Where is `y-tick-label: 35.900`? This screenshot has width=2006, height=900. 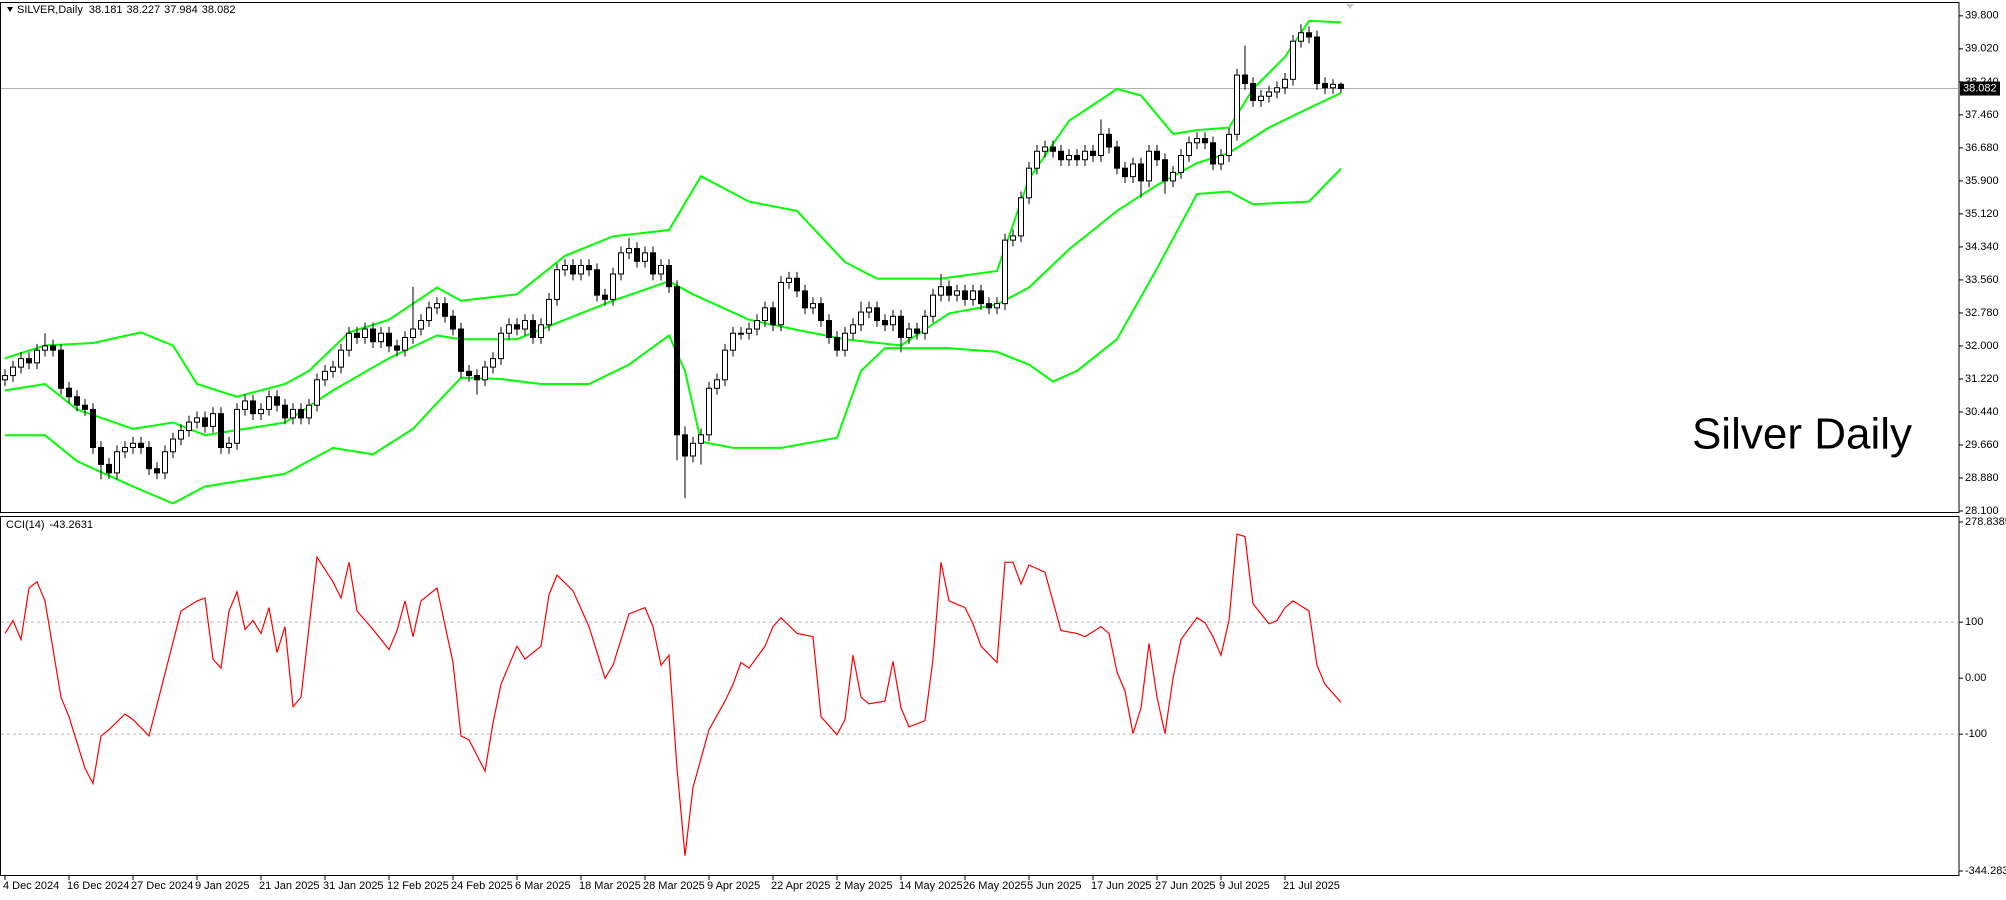 y-tick-label: 35.900 is located at coordinates (1982, 181).